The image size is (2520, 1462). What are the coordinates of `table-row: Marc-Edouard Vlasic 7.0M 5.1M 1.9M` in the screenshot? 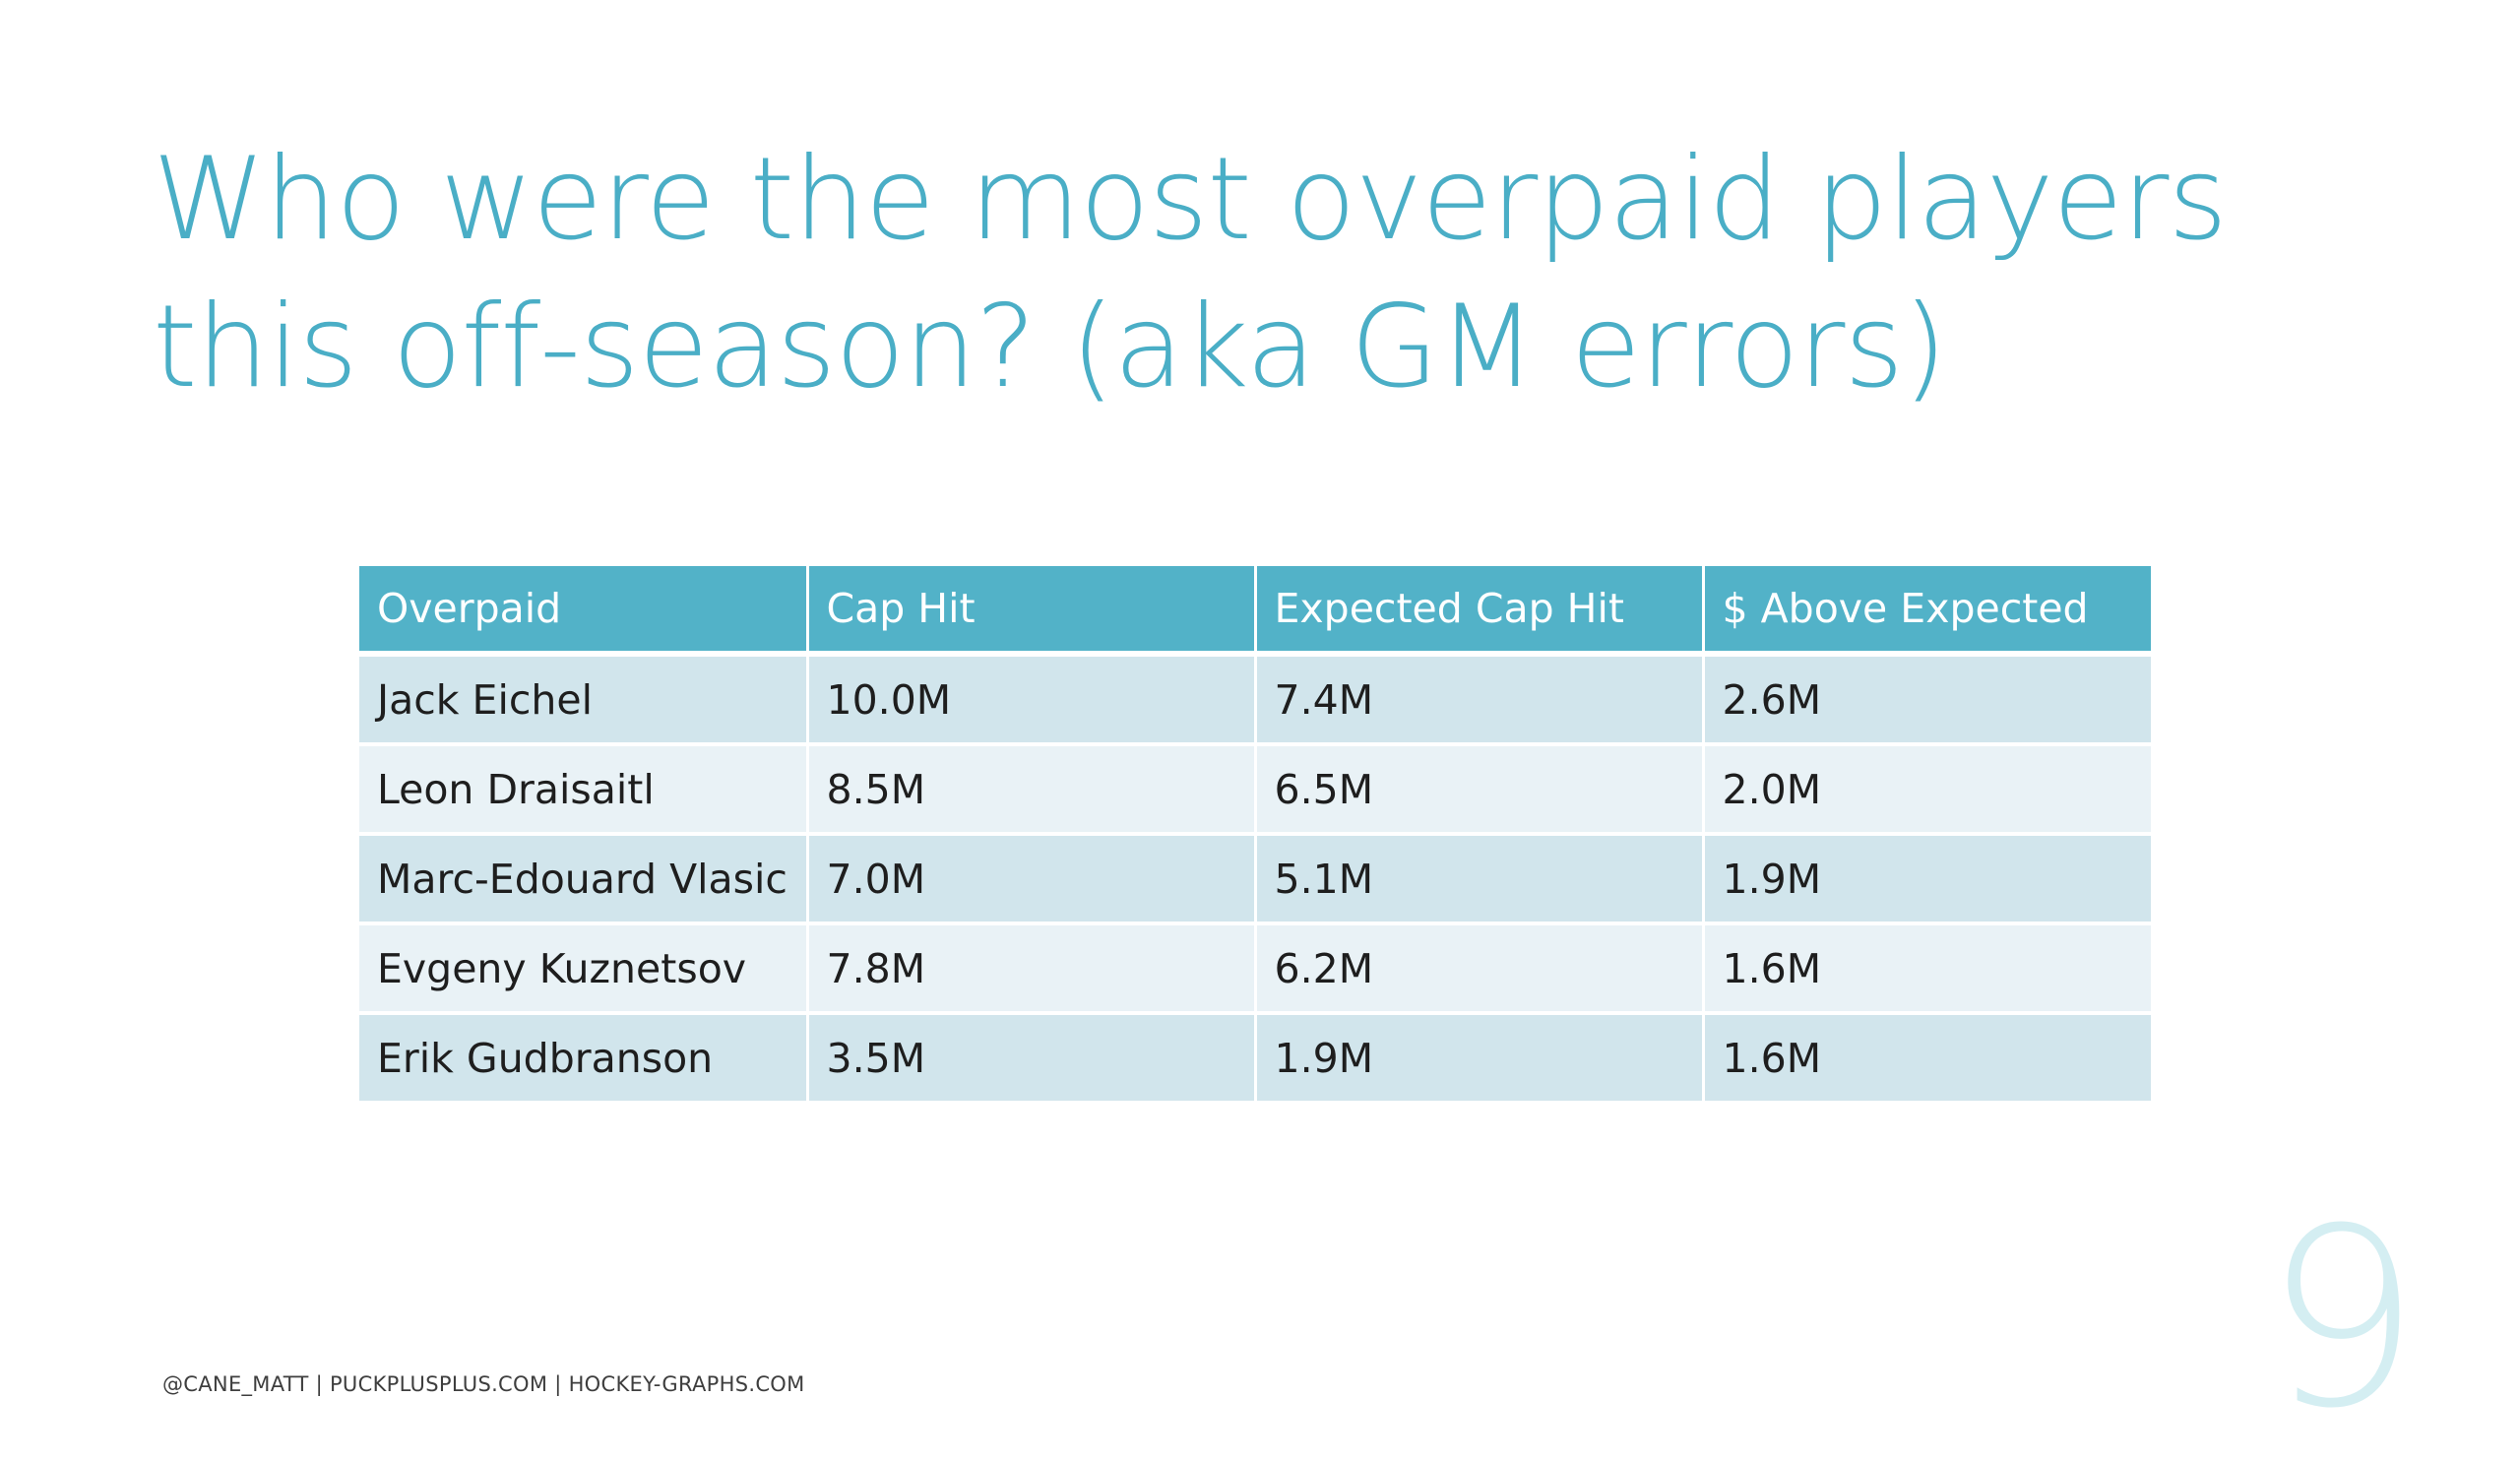 It's located at (1255, 879).